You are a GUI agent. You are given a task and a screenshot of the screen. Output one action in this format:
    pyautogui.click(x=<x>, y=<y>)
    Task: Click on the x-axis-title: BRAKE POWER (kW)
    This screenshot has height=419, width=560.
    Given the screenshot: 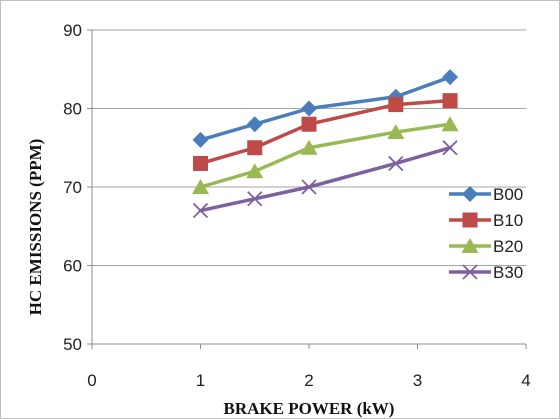 What is the action you would take?
    pyautogui.click(x=309, y=408)
    